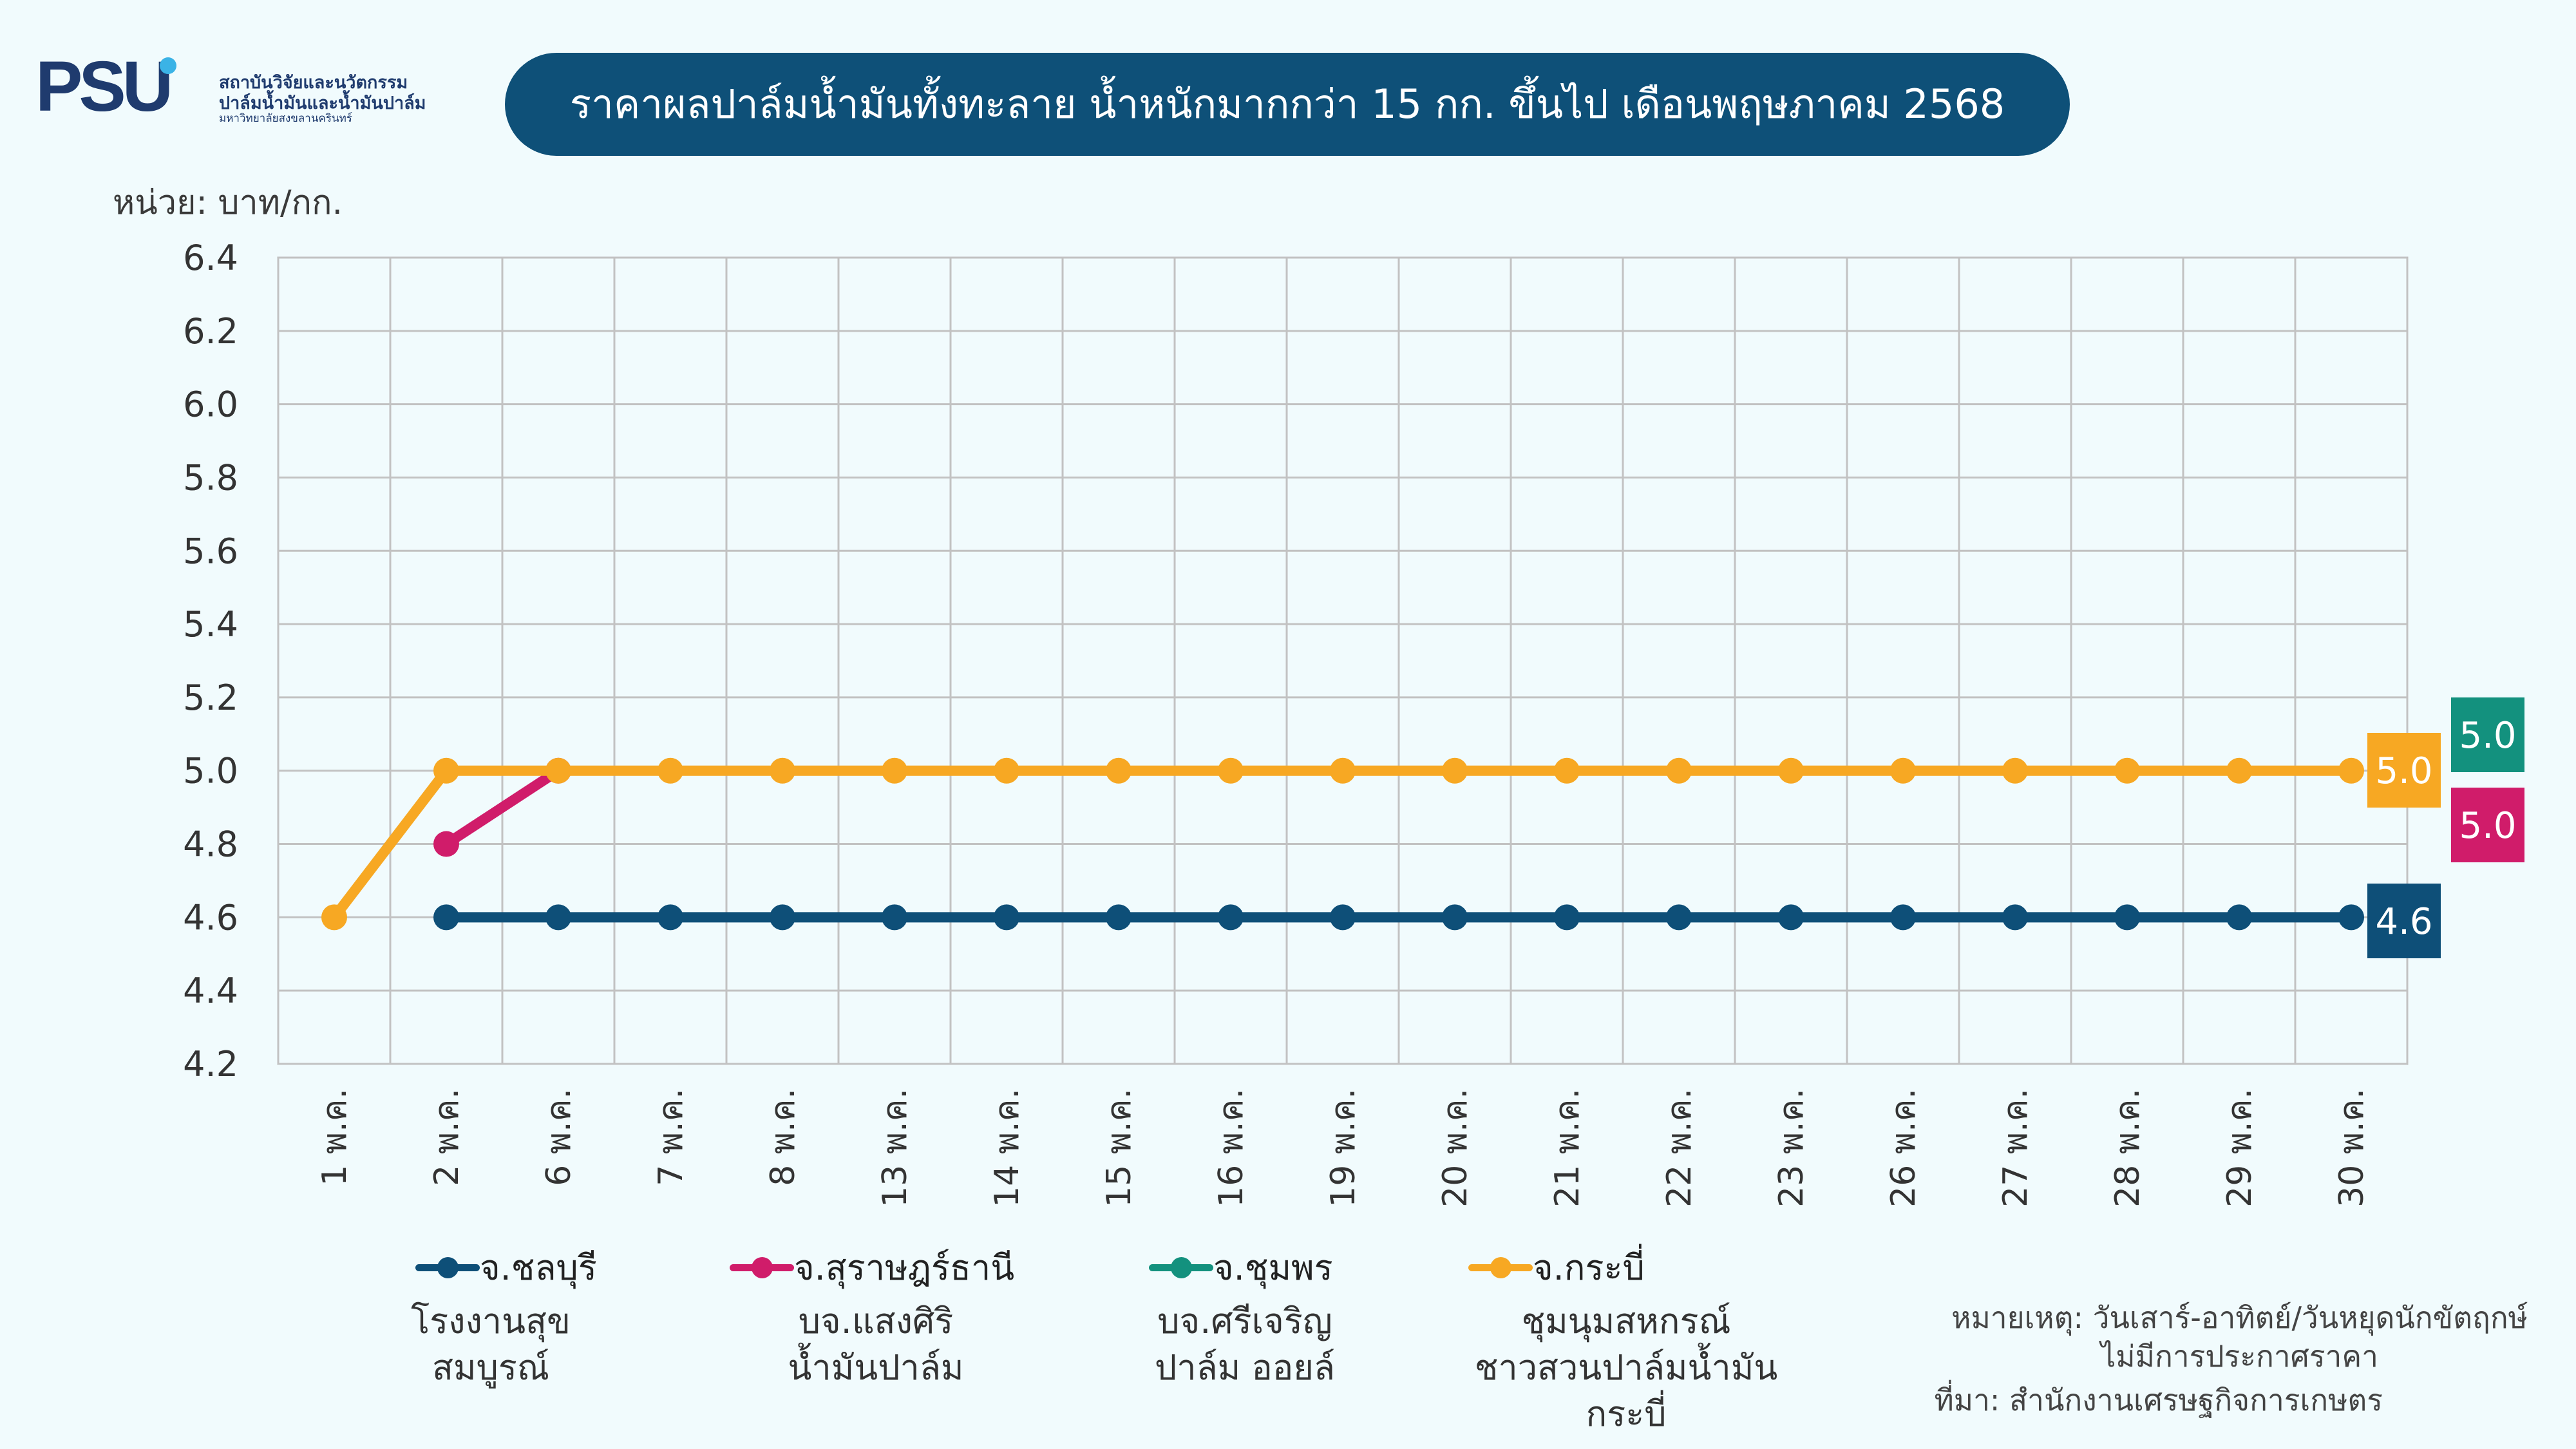 The width and height of the screenshot is (2576, 1449). What do you see at coordinates (313, 83) in the screenshot?
I see `logo-line-1: สถาบันวิจัยและนวัตกรรม` at bounding box center [313, 83].